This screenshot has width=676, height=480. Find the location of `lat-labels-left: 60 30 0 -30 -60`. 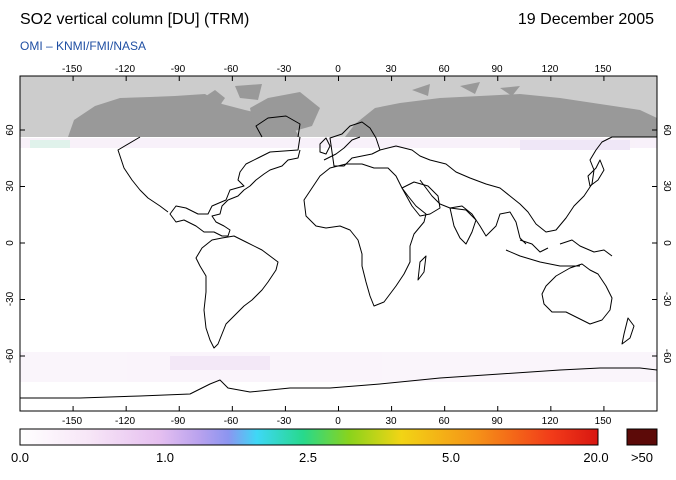

lat-labels-left: 60 30 0 -30 -60 is located at coordinates (10, 243).